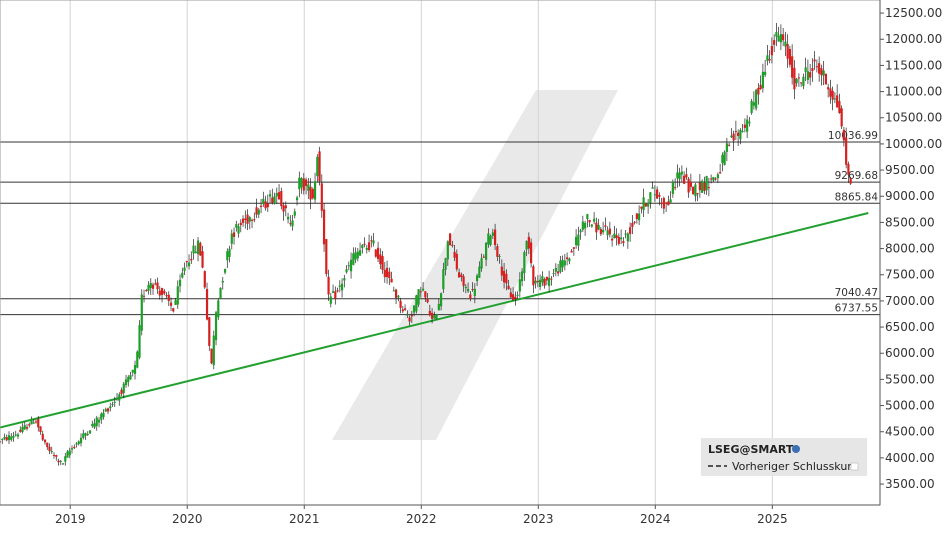 This screenshot has width=948, height=534. What do you see at coordinates (70, 519) in the screenshot?
I see `x-tick-label-2019: 2019` at bounding box center [70, 519].